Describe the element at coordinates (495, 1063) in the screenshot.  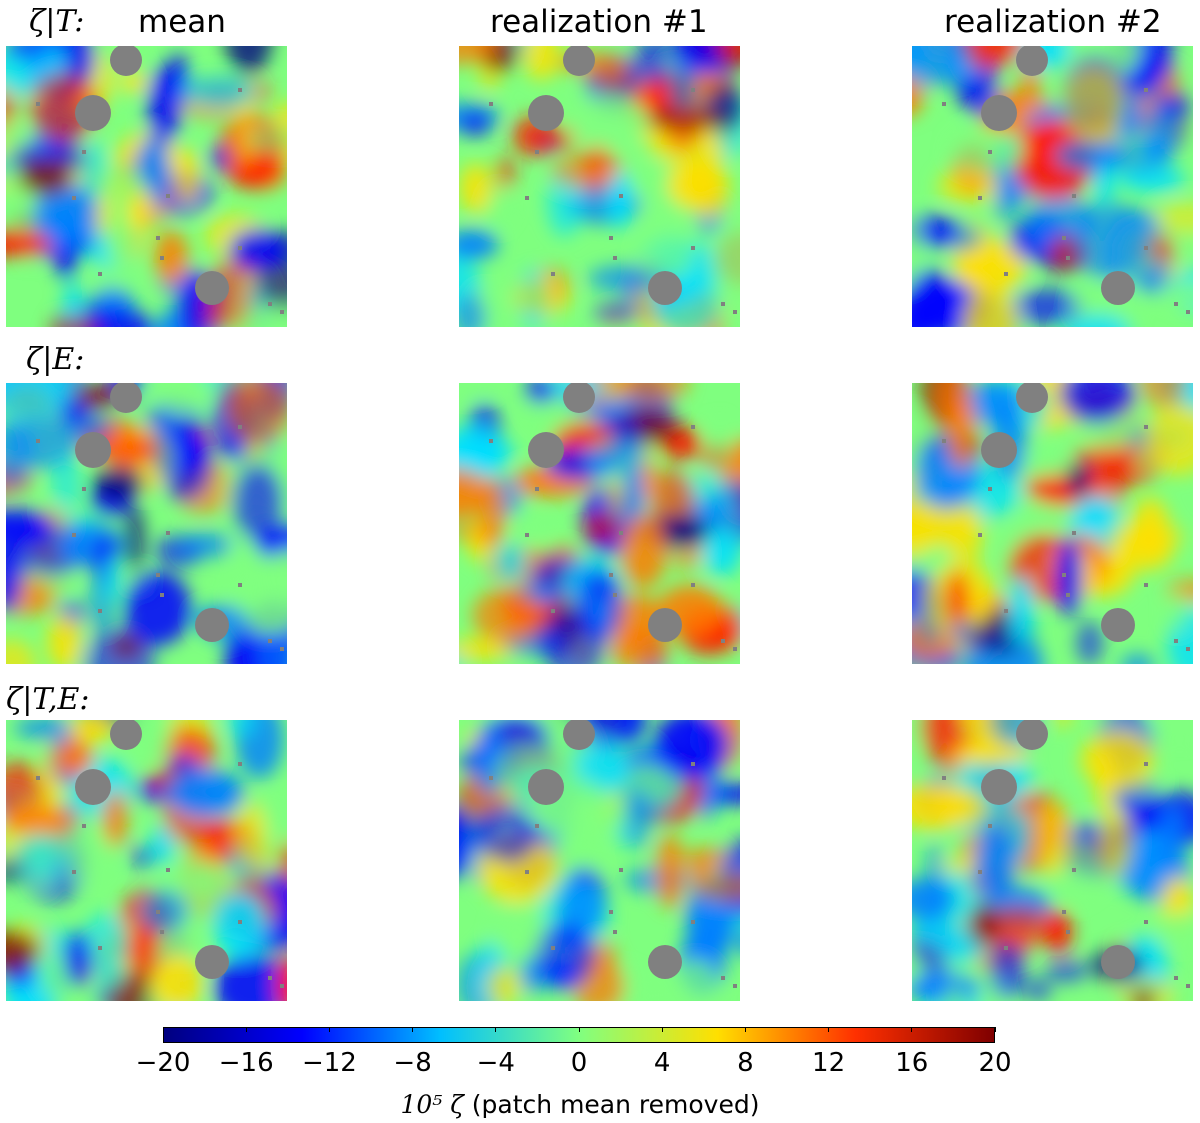
I see `colorbar-tick-label: −4` at that location.